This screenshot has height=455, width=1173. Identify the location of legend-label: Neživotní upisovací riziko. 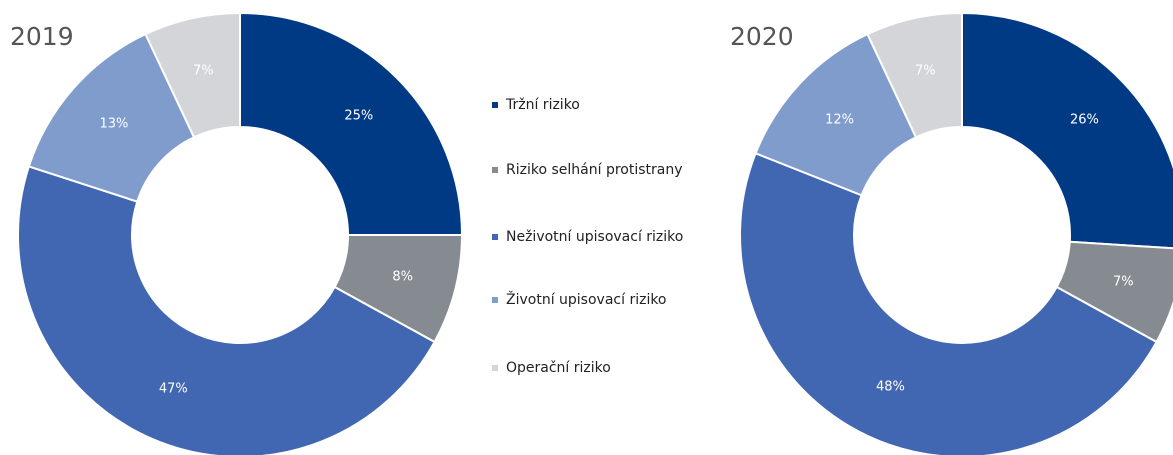
(594, 237).